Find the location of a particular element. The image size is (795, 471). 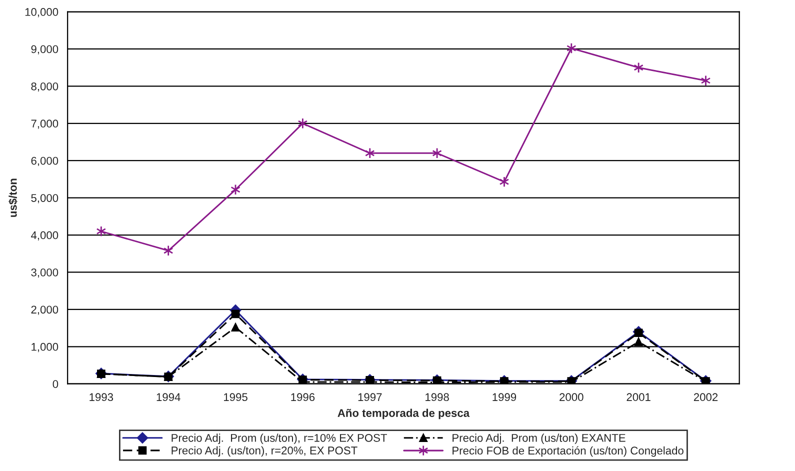

x-tick-label: 1994 is located at coordinates (168, 397).